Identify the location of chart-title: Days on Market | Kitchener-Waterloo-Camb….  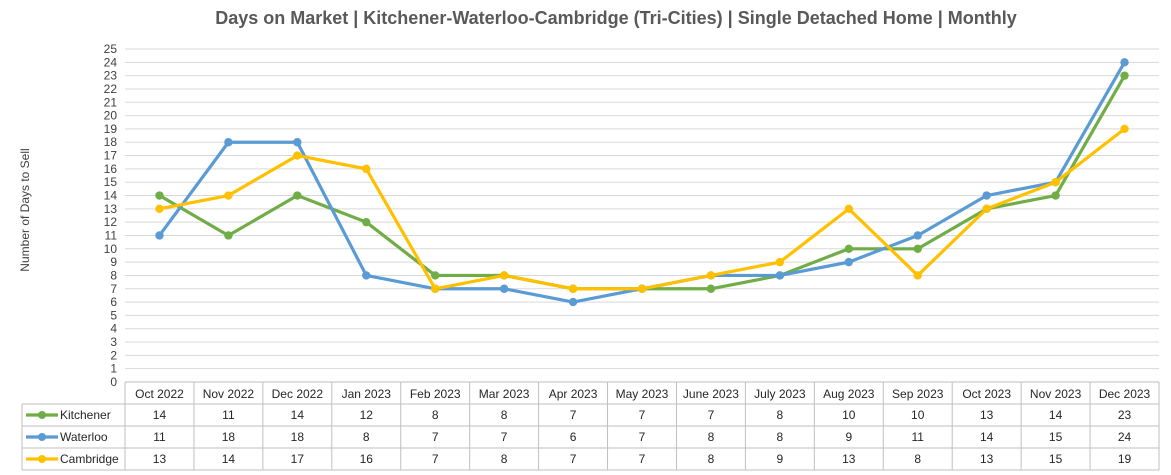
(616, 18).